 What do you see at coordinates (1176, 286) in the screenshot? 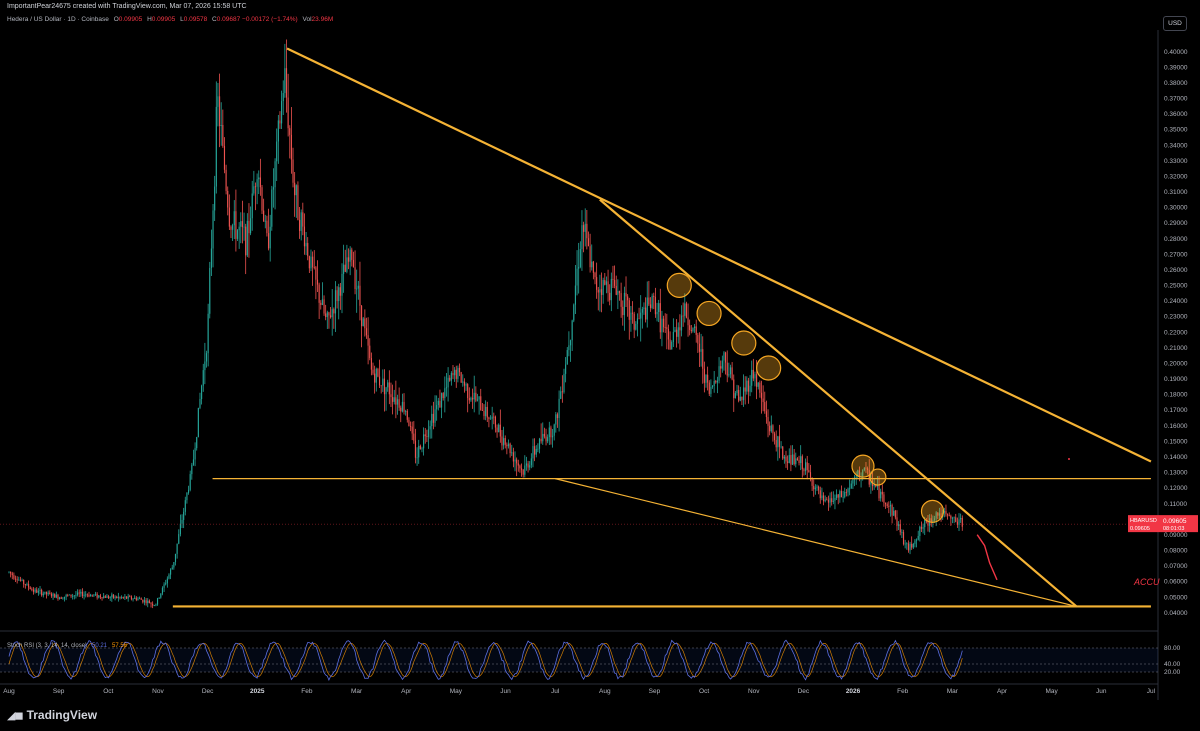
I see `y-tick-label: 0.25000` at bounding box center [1176, 286].